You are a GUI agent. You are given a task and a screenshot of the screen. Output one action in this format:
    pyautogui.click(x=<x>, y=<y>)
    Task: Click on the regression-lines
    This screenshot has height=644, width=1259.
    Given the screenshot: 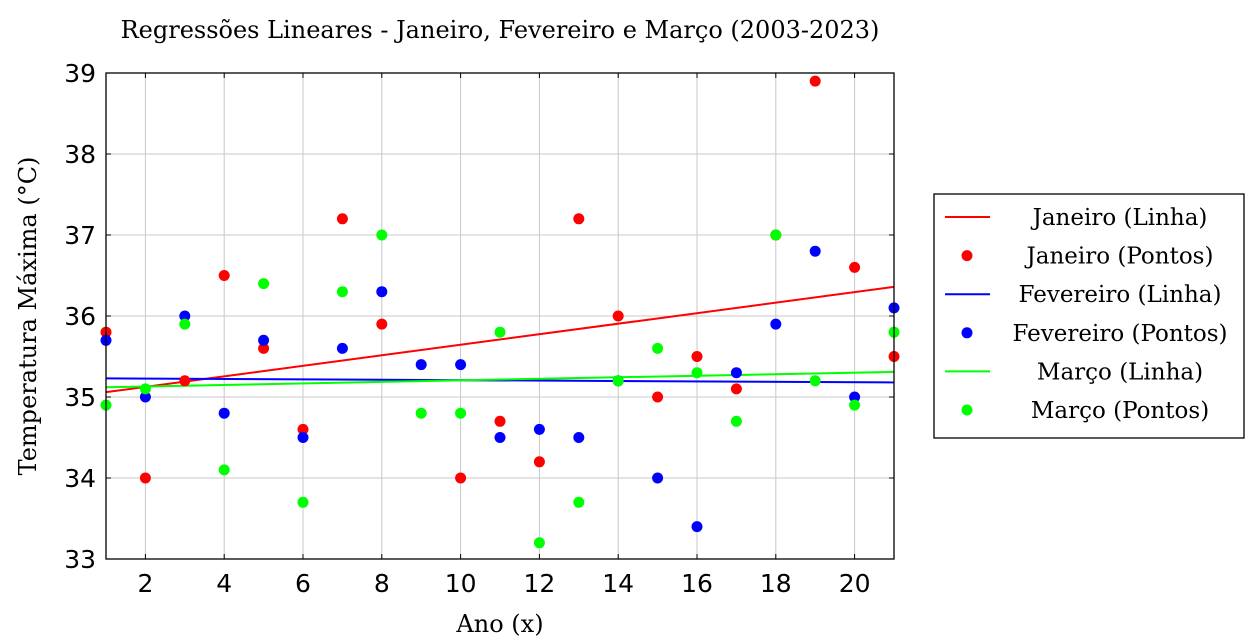 What is the action you would take?
    pyautogui.click(x=500, y=339)
    